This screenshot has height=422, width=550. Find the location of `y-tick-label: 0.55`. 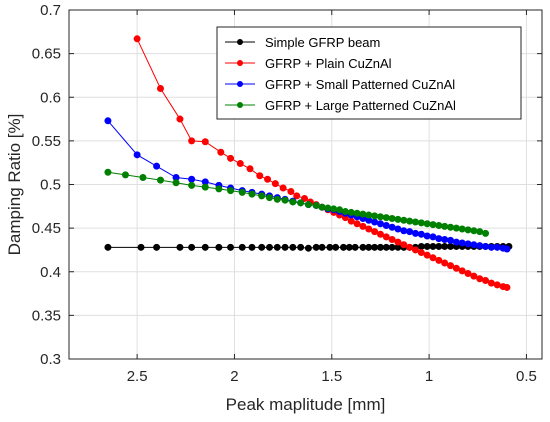

y-tick-label: 0.55 is located at coordinates (46, 141).